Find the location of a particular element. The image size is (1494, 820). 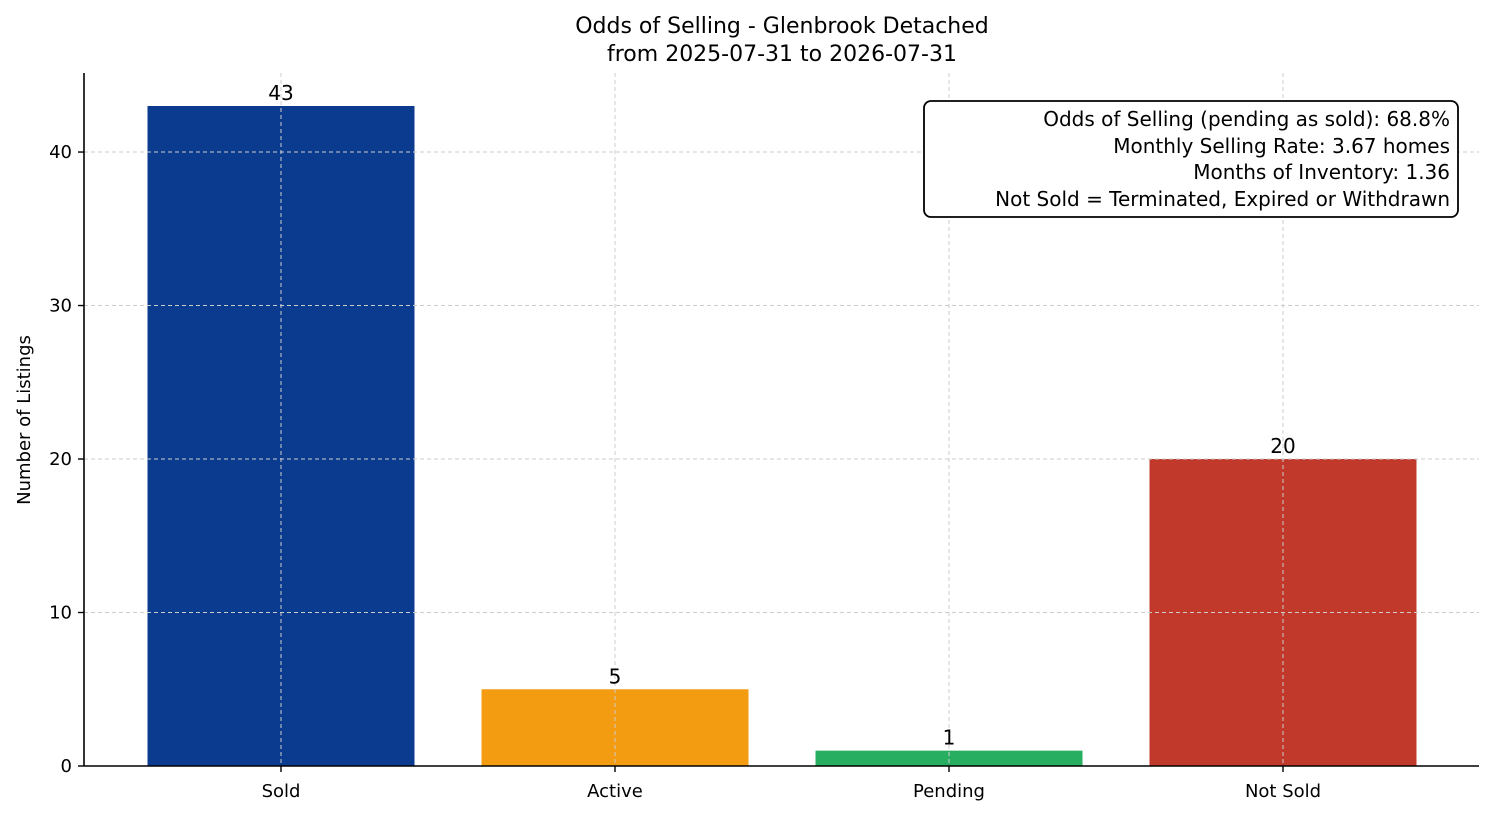

y-tick-label: 40 is located at coordinates (60, 152).